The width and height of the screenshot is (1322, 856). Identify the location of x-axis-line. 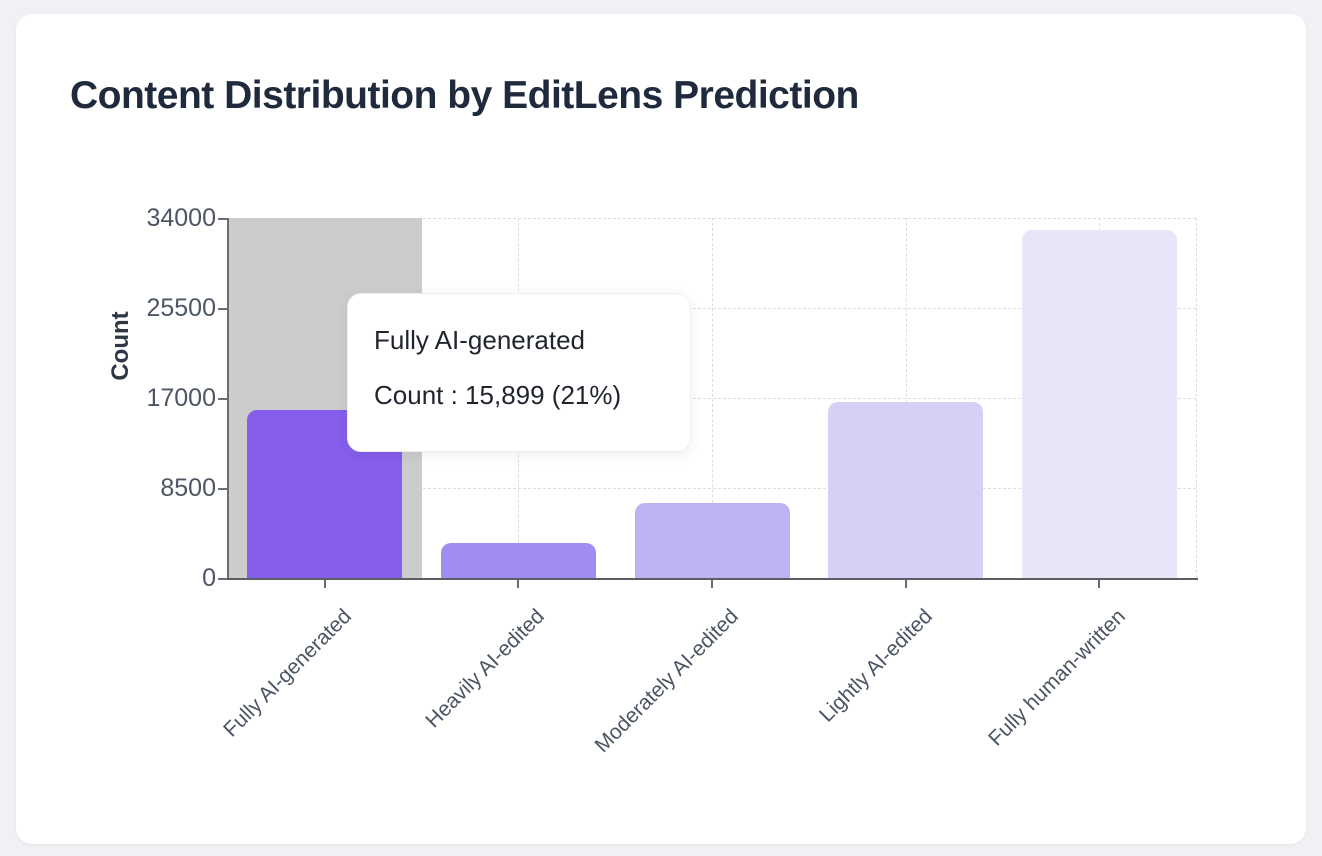
(712, 579).